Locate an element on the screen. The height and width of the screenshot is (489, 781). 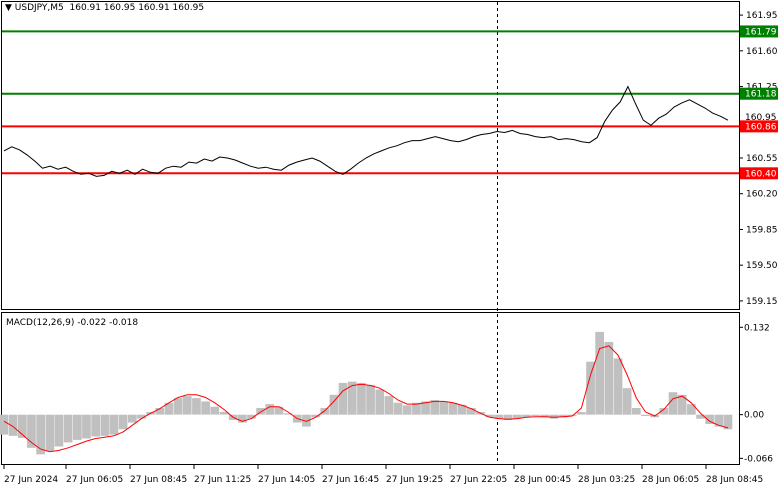
price-tick-label: 160.55 is located at coordinates (762, 159).